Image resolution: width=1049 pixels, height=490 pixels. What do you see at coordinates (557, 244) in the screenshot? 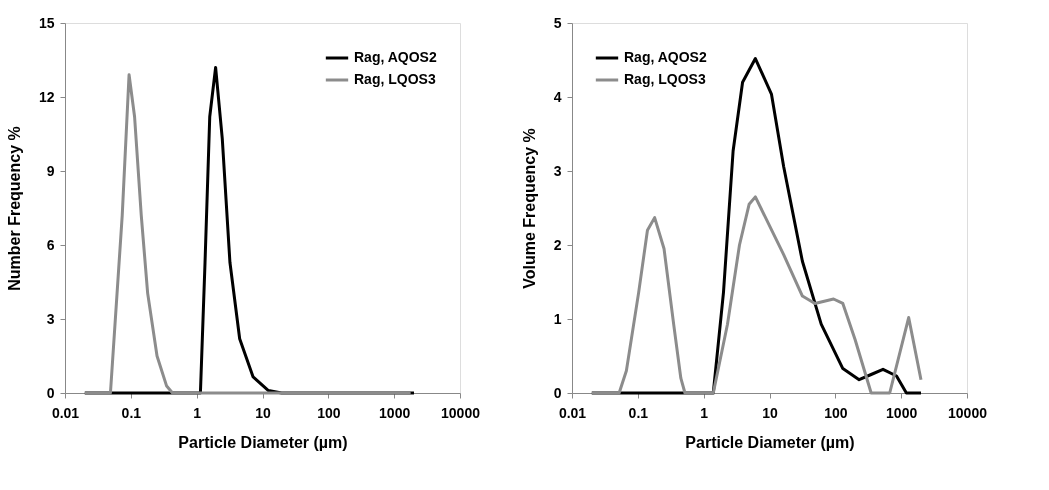
I see `y-tick-label: 2` at bounding box center [557, 244].